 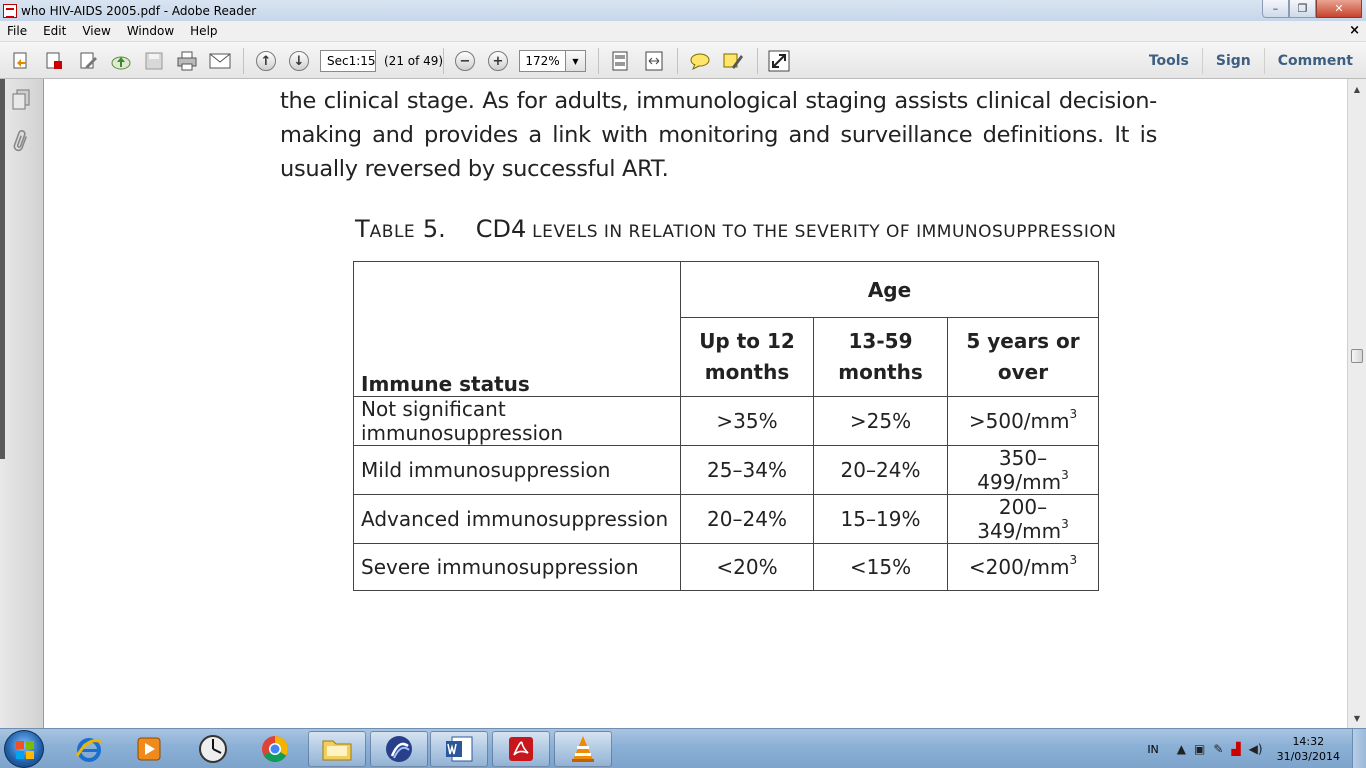 What do you see at coordinates (747, 470) in the screenshot?
I see `cd4-value-cell: 25–34%` at bounding box center [747, 470].